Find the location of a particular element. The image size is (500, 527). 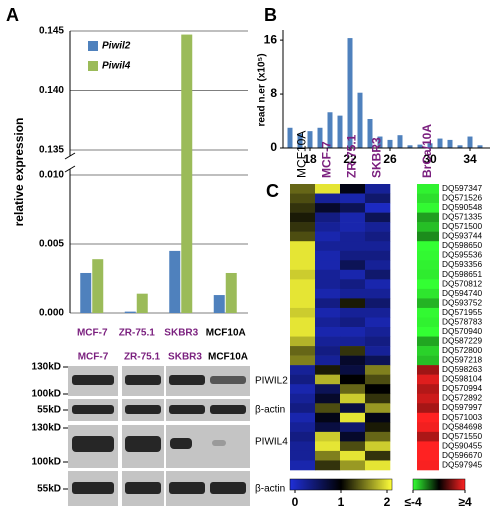

colorbar-label: 0 is located at coordinates (295, 502).